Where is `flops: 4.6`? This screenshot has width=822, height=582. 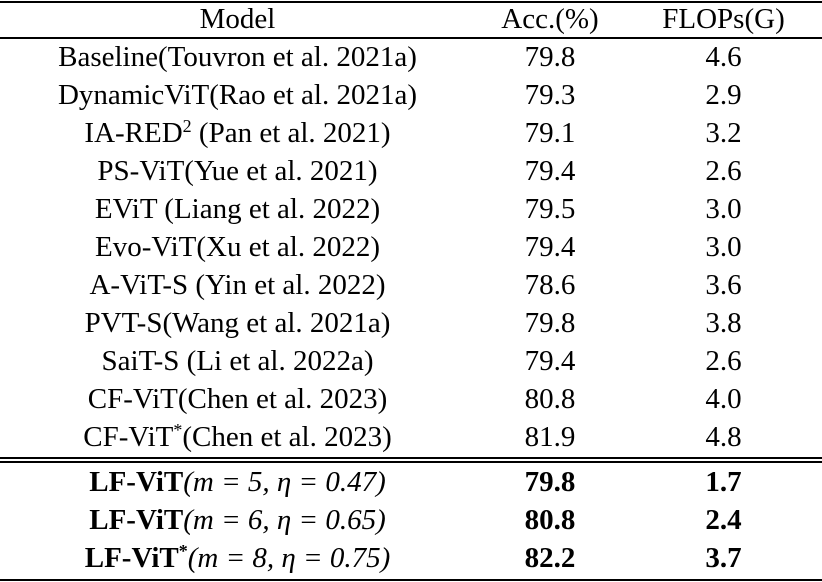 flops: 4.6 is located at coordinates (723, 57).